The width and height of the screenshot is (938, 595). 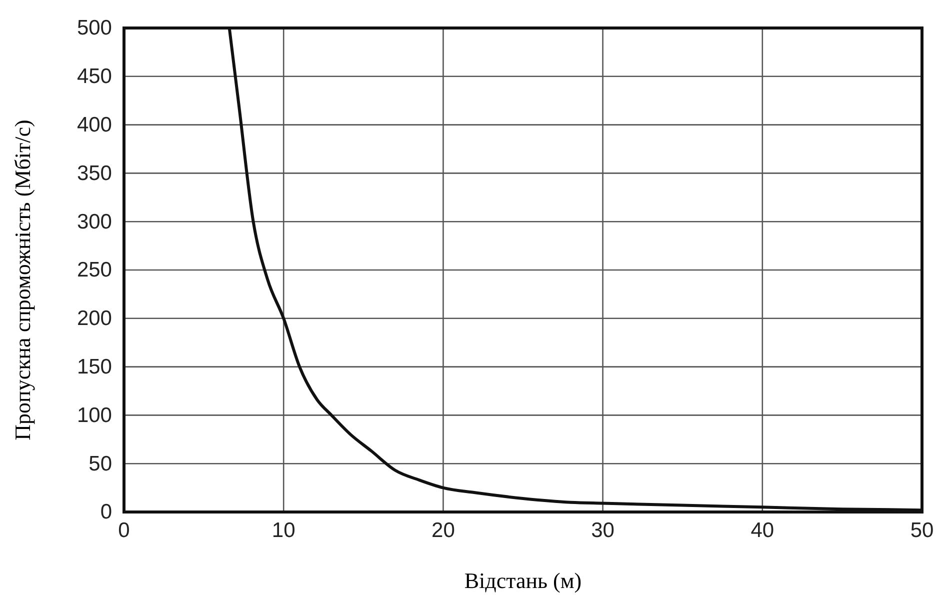 I want to click on y-tick-label: 0, so click(x=106, y=512).